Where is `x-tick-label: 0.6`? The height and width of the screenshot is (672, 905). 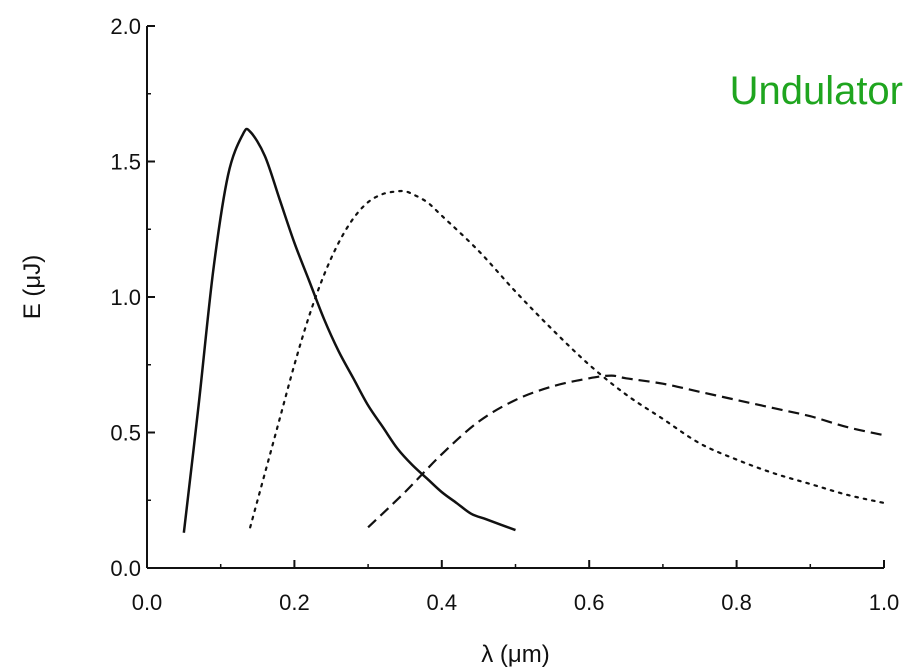
x-tick-label: 0.6 is located at coordinates (589, 602).